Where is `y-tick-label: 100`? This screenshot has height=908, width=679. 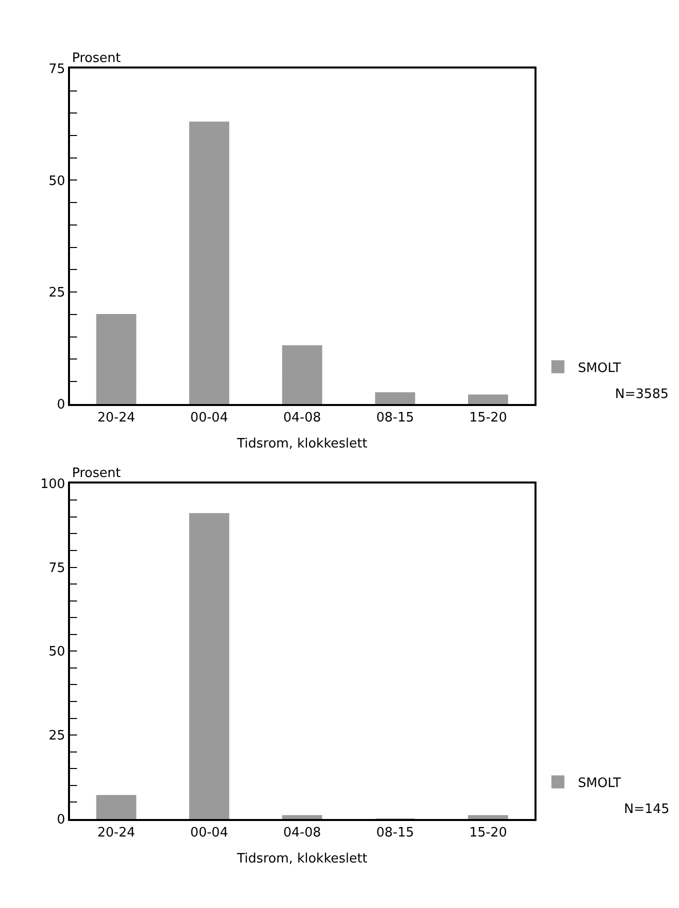
y-tick-label: 100 is located at coordinates (53, 484).